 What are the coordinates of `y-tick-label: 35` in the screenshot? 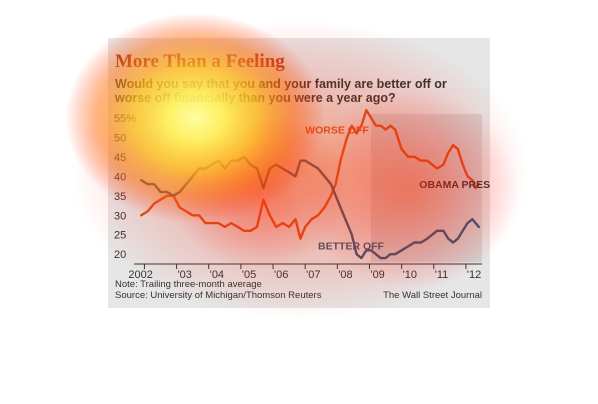 It's located at (120, 197).